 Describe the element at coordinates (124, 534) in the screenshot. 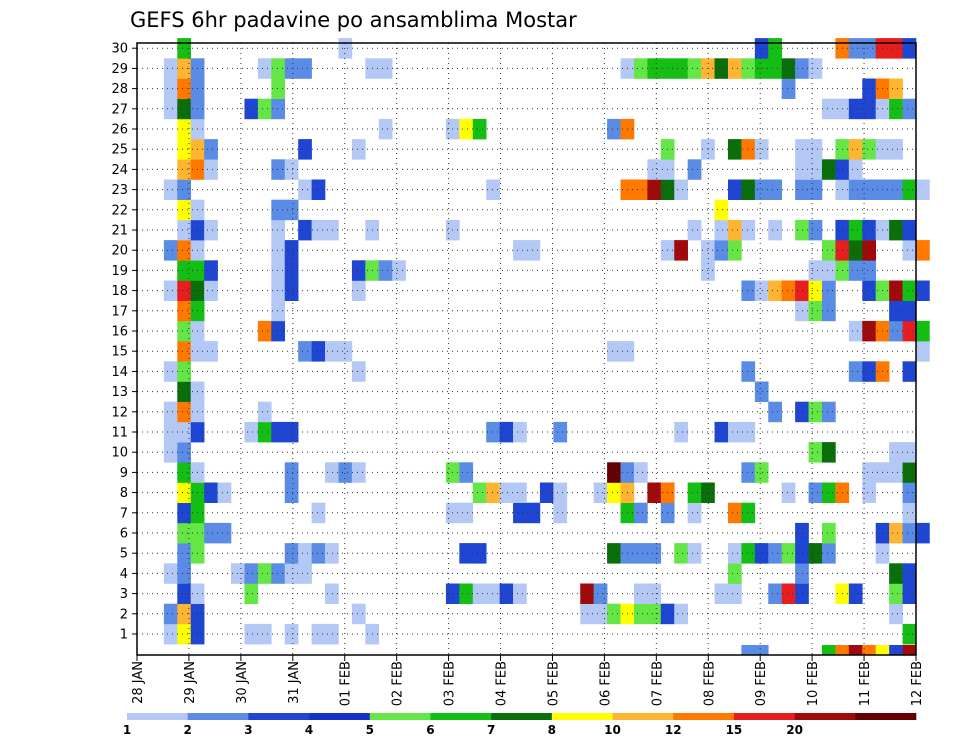

I see `y-tick-label: 6` at that location.